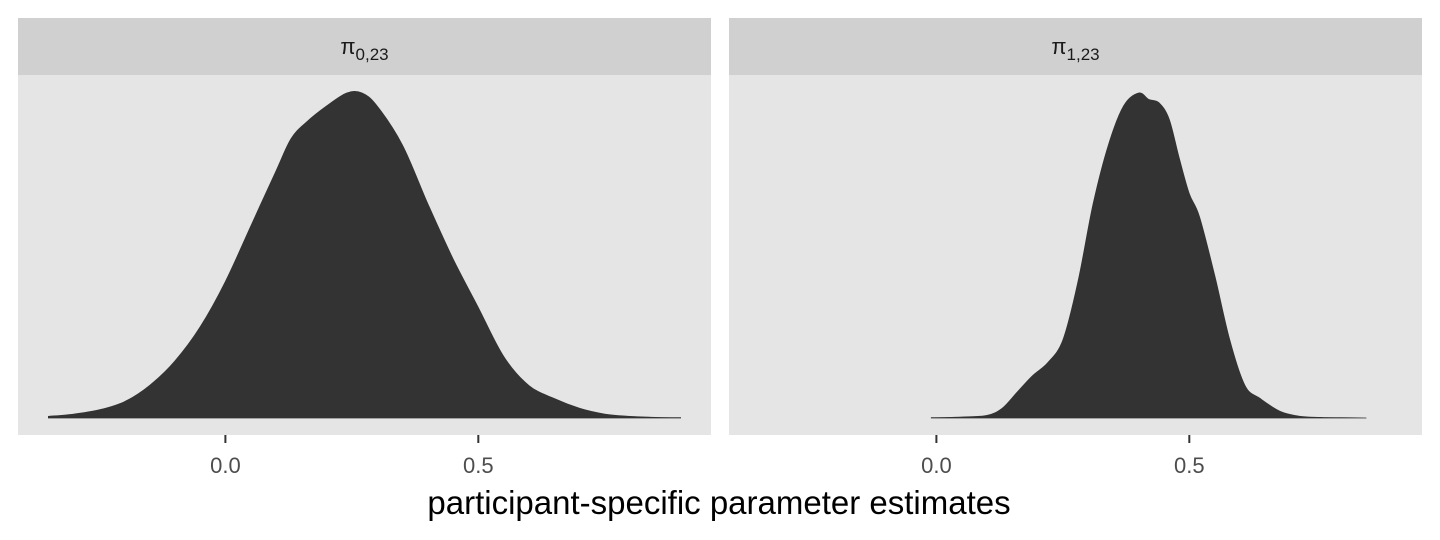 Image resolution: width=1440 pixels, height=540 pixels. What do you see at coordinates (718, 502) in the screenshot?
I see `x-axis-title: participant-specific parameter estimates` at bounding box center [718, 502].